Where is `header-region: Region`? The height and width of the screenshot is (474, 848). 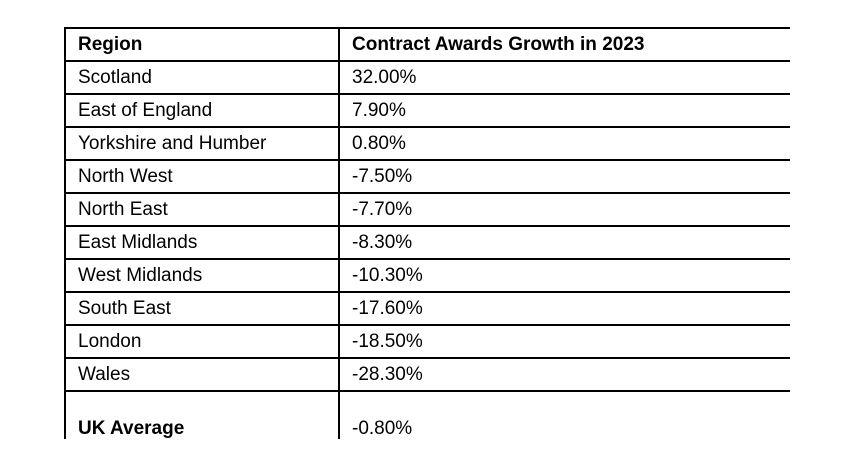 header-region: Region is located at coordinates (202, 44).